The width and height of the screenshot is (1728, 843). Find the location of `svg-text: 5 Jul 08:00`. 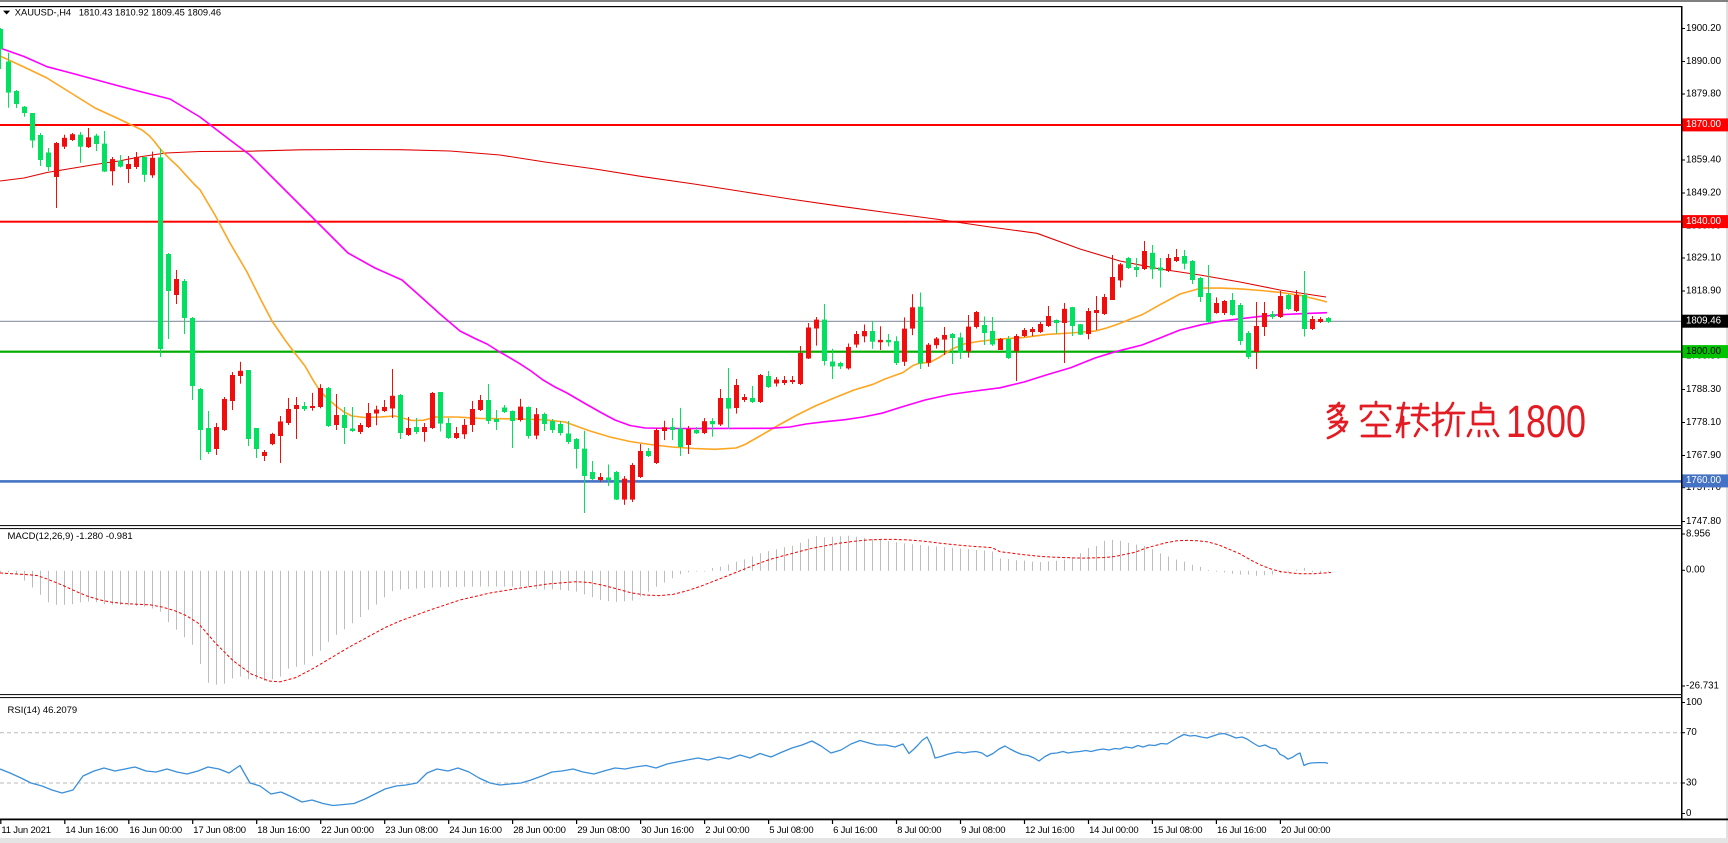

svg-text: 5 Jul 08:00 is located at coordinates (791, 830).